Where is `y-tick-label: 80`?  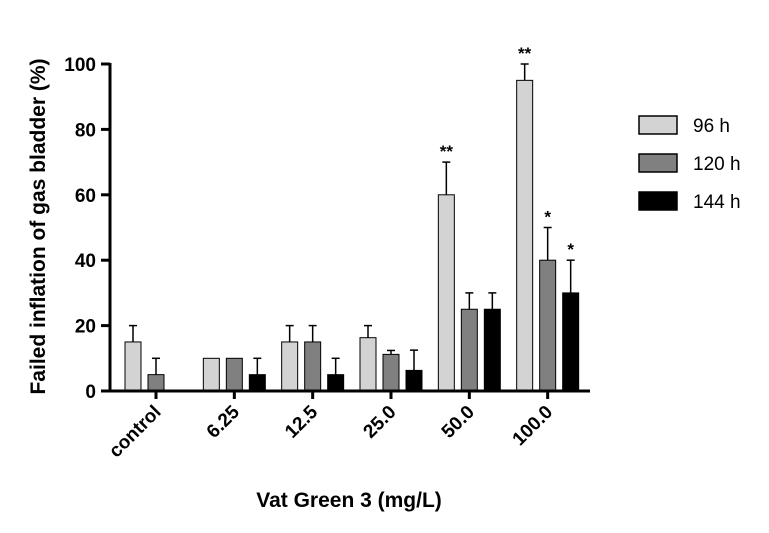 y-tick-label: 80 is located at coordinates (85, 130).